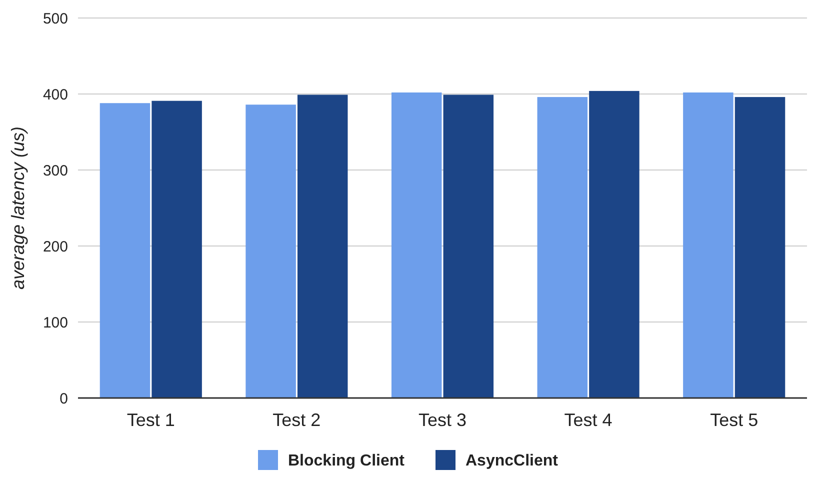 The height and width of the screenshot is (484, 817). I want to click on x-tick-label: Test 2, so click(296, 420).